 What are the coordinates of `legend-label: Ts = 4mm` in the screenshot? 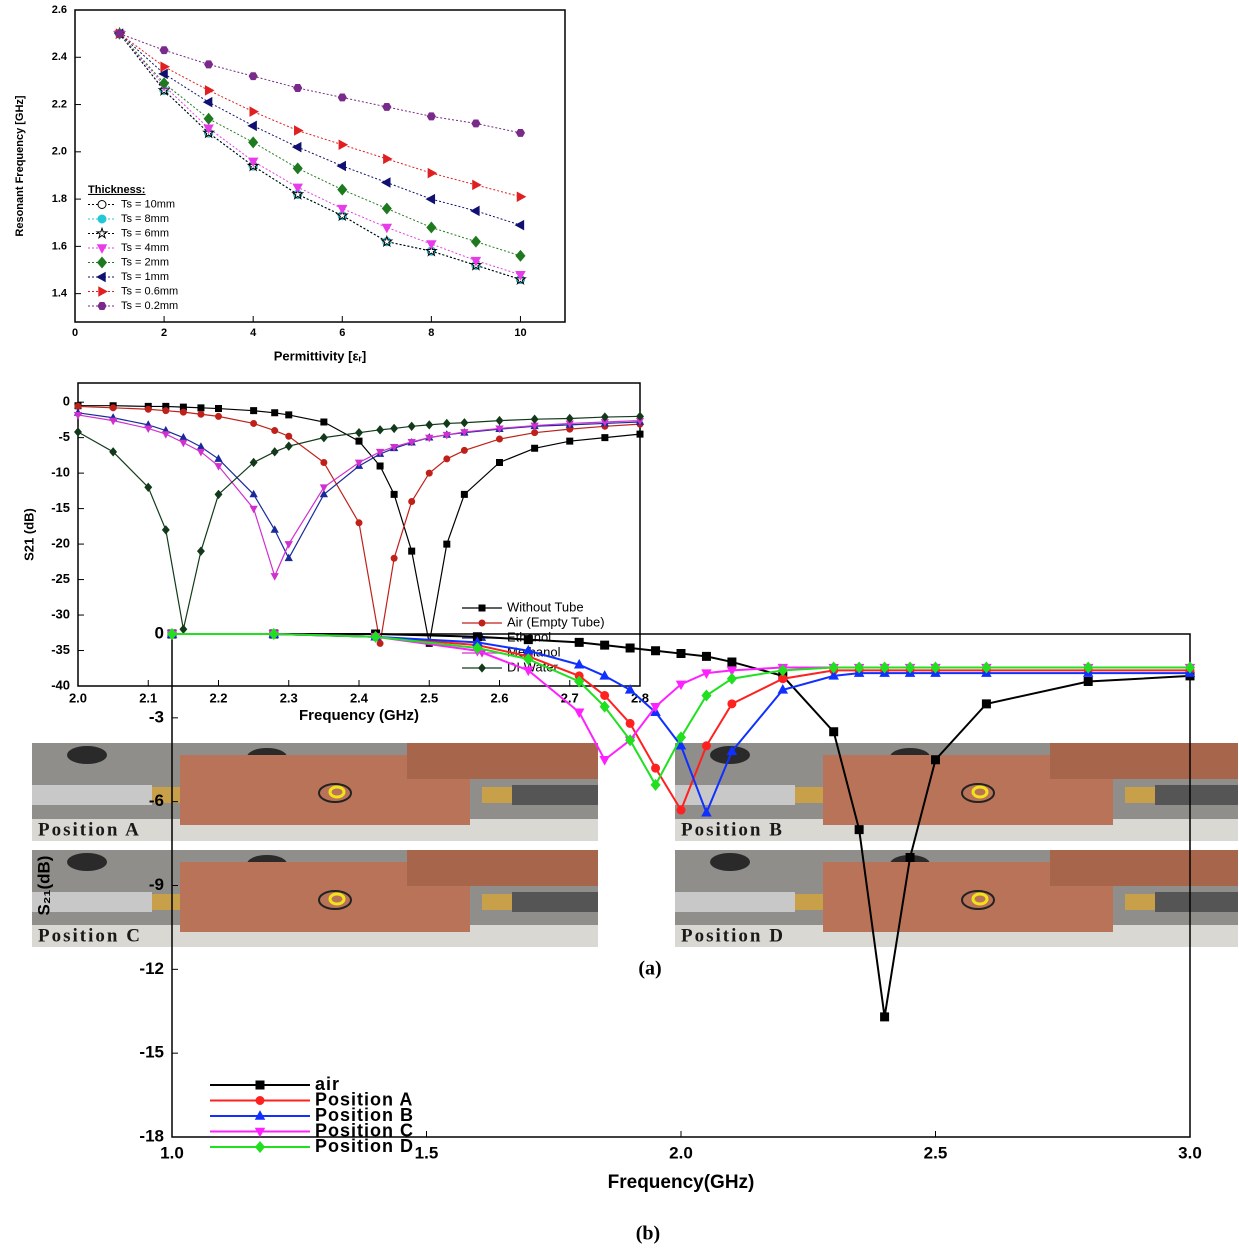 It's located at (145, 248).